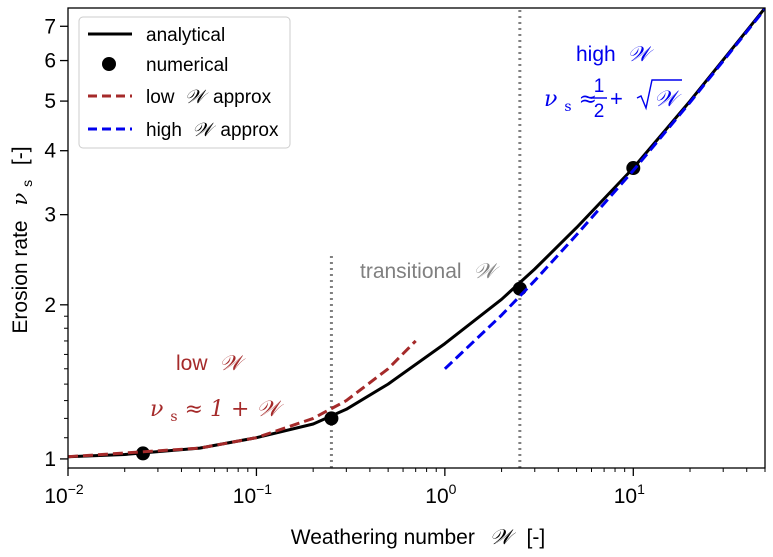  I want to click on legend-swatch-numerical, so click(109, 64).